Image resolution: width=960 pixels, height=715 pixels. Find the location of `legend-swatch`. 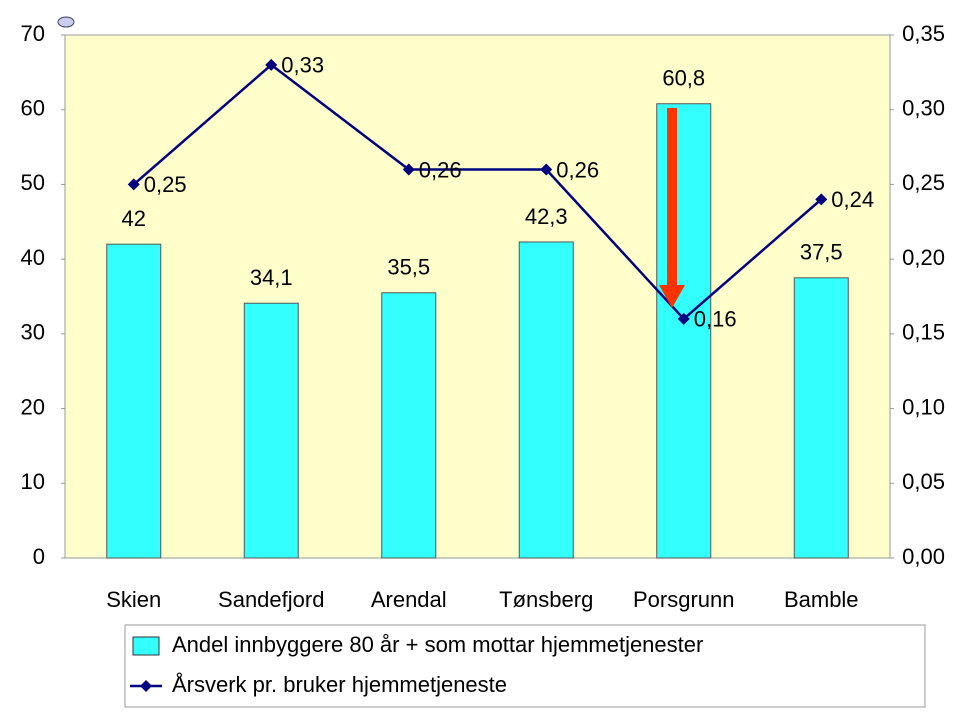

legend-swatch is located at coordinates (146, 646).